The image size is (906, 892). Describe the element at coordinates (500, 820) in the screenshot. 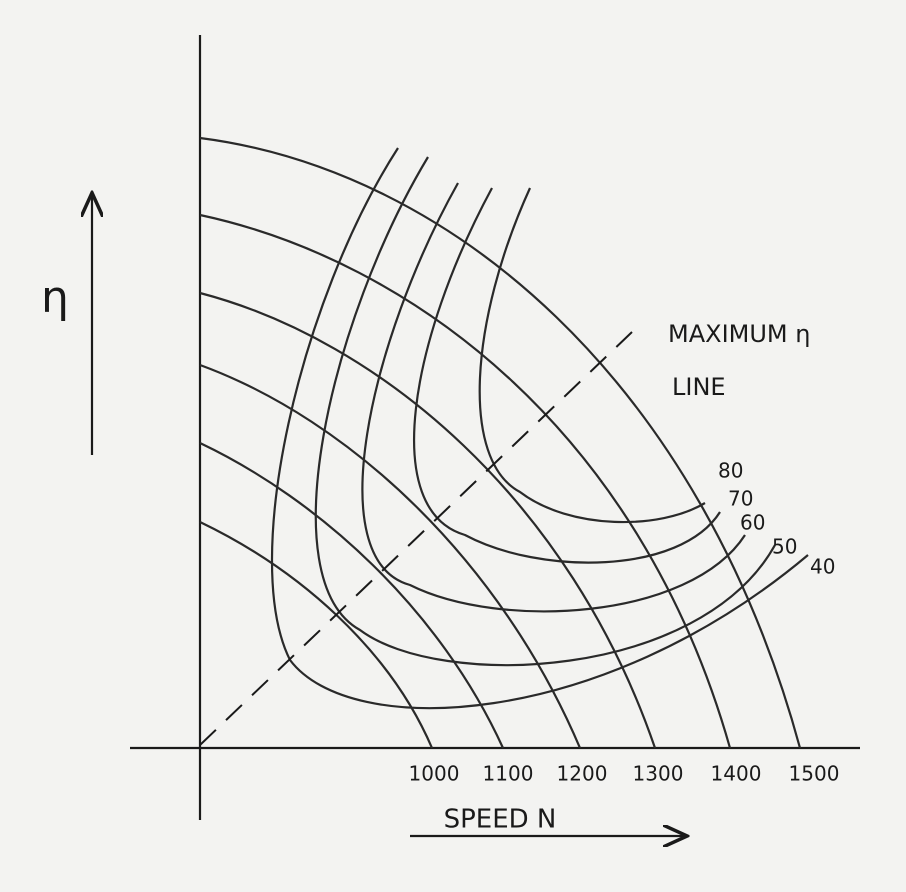

I see `x-axis-label: SPEED N` at that location.